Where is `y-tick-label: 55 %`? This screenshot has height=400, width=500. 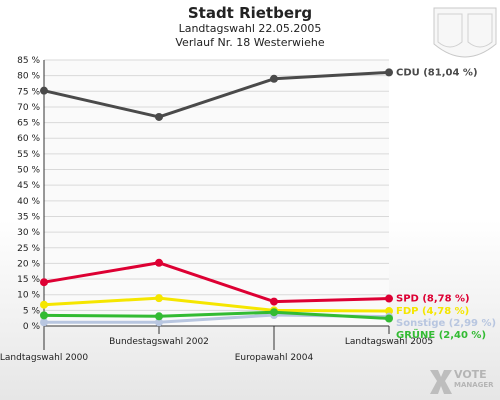
y-tick-label: 55 % is located at coordinates (28, 155).